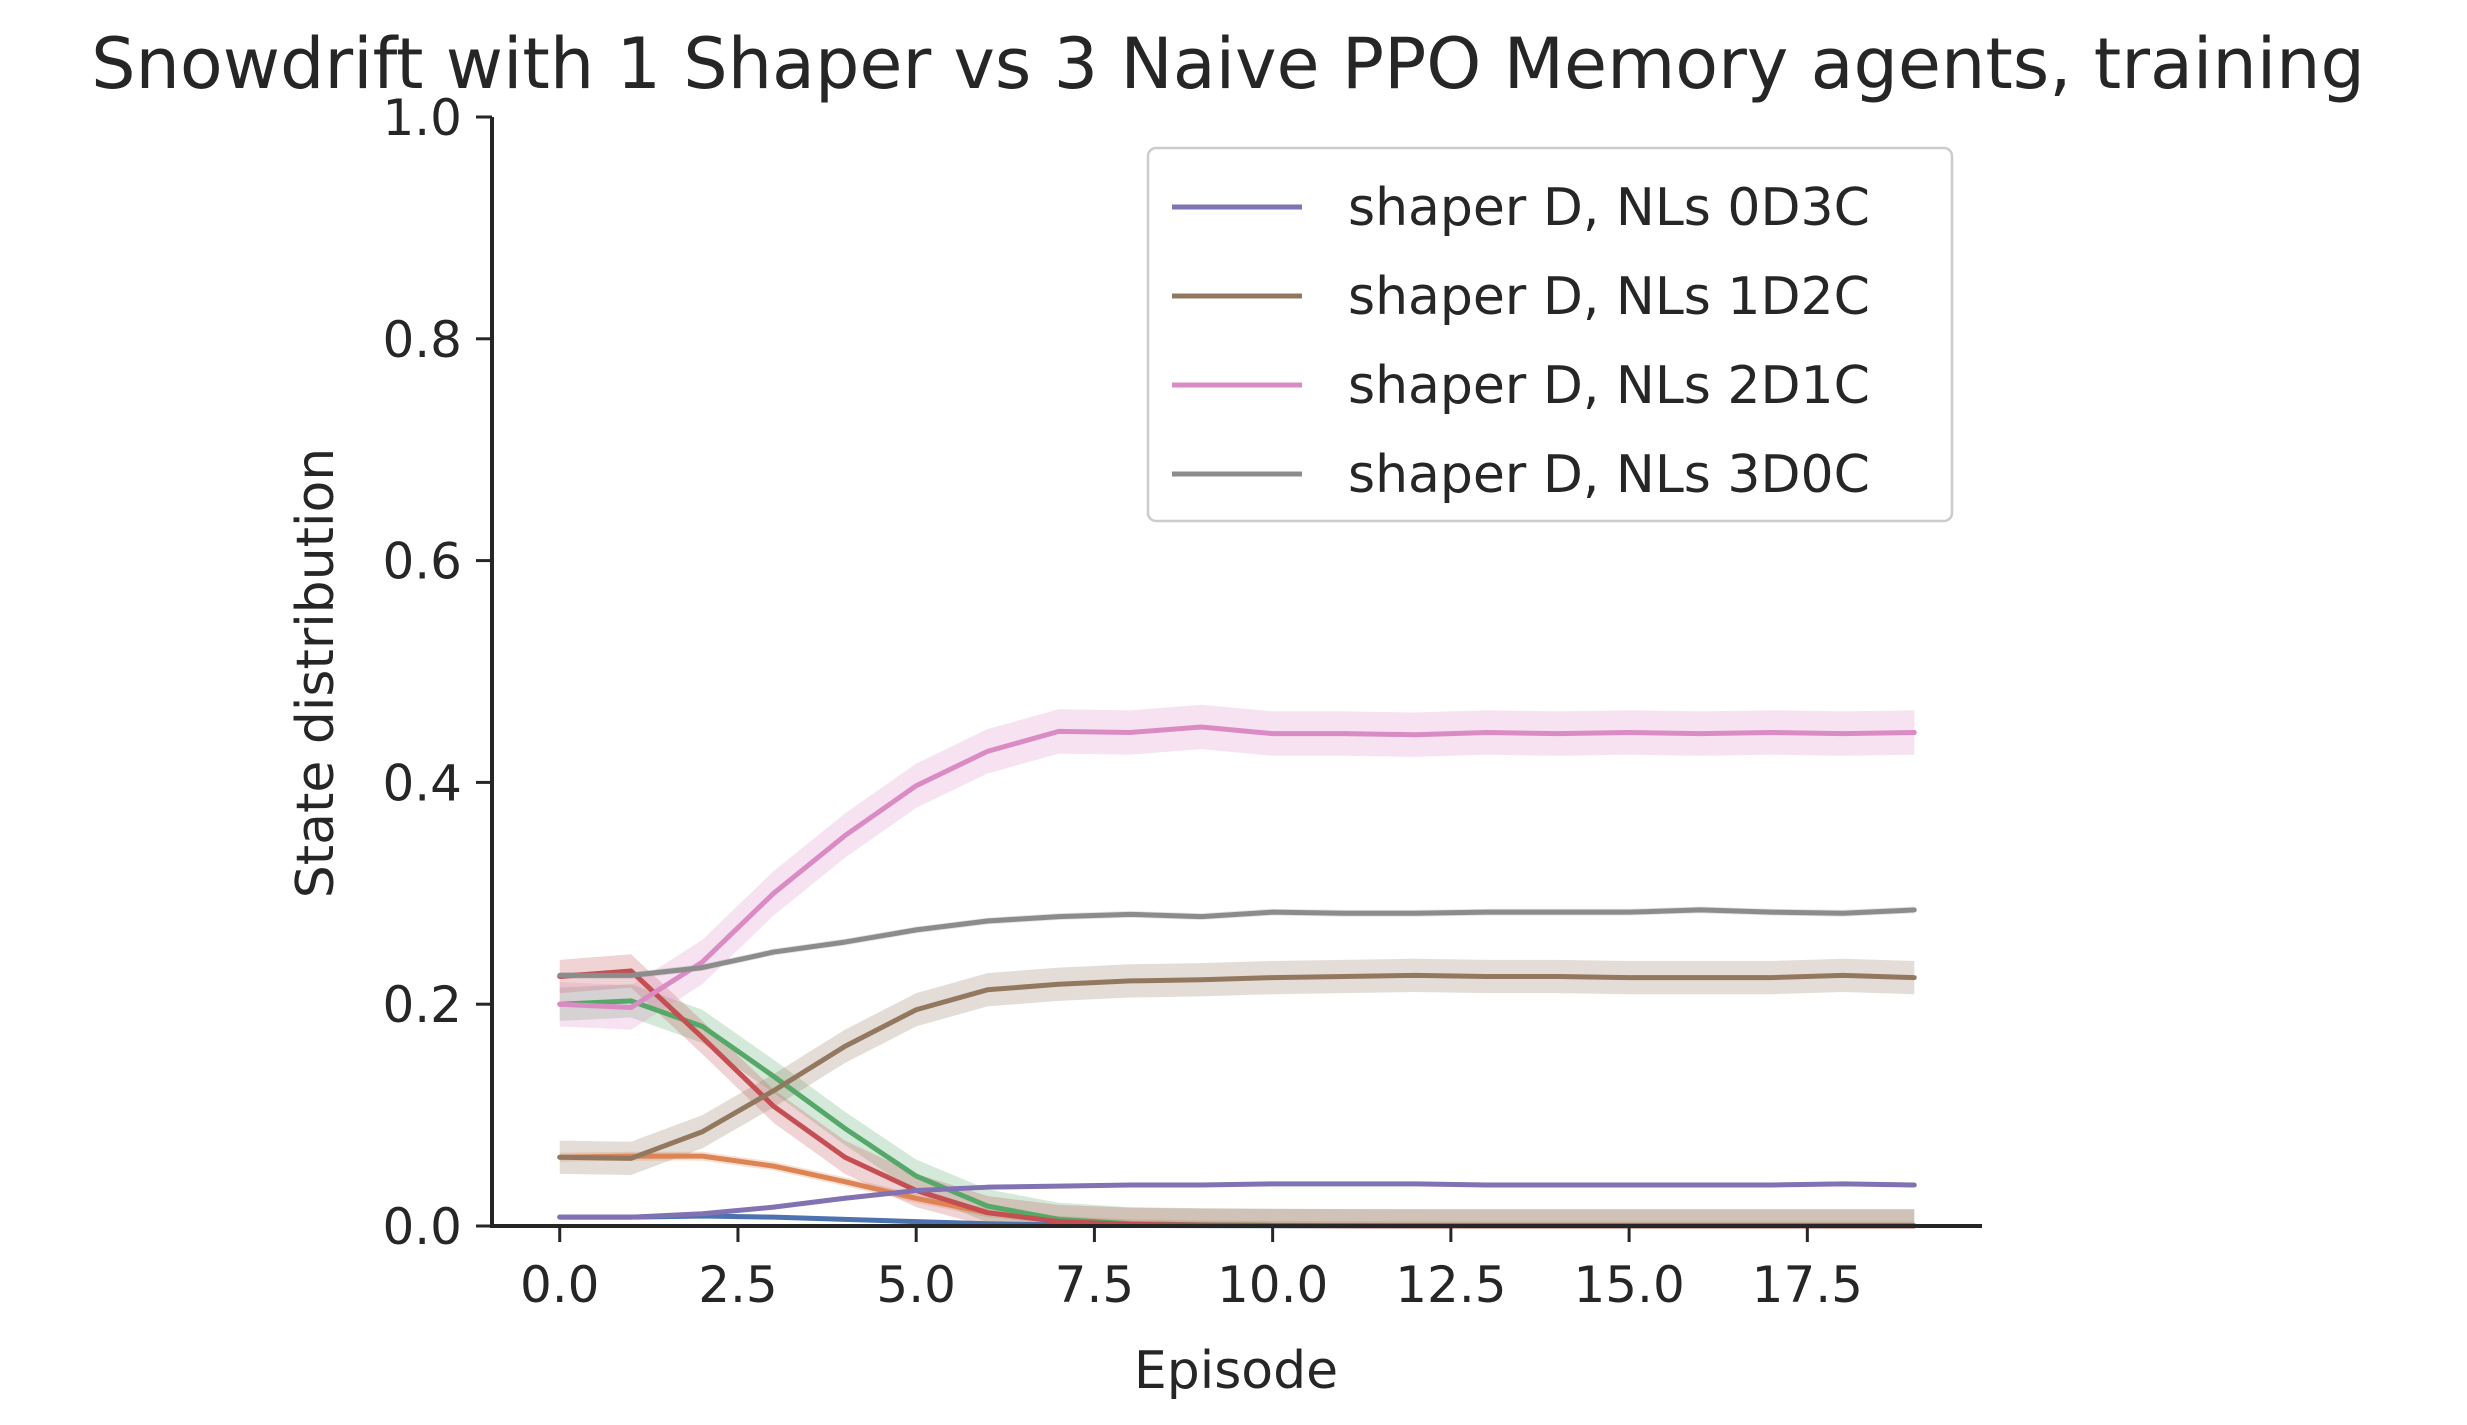 This screenshot has width=2467, height=1425. Describe the element at coordinates (437, 672) in the screenshot. I see `y-ticks: 0.0 0.2 0.4 0.6 0.8 1.0` at that location.